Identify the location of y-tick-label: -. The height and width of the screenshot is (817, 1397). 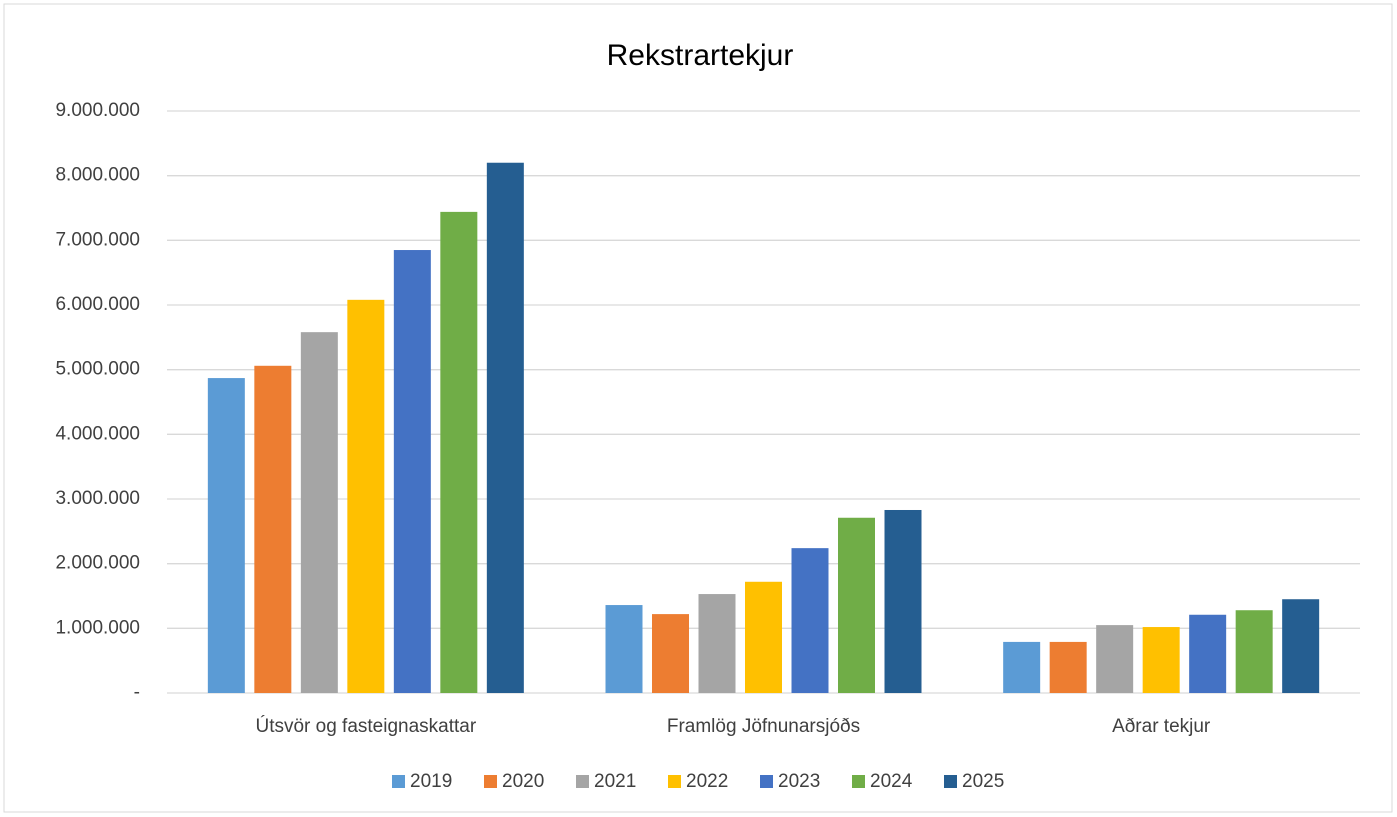
(137, 692).